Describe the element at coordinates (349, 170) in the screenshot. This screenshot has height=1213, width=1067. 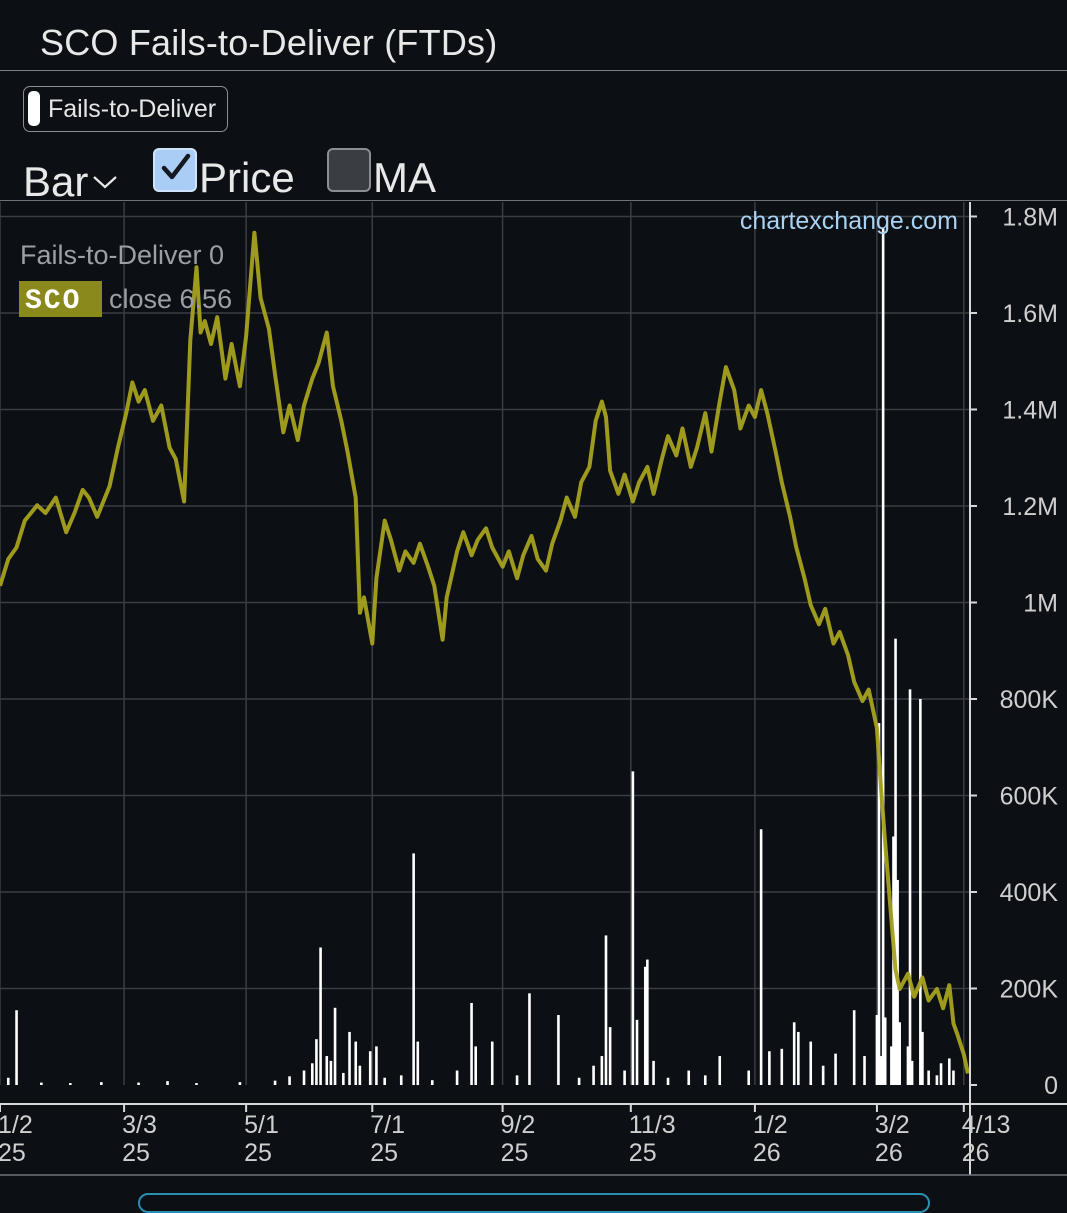
I see `ma-checkbox` at that location.